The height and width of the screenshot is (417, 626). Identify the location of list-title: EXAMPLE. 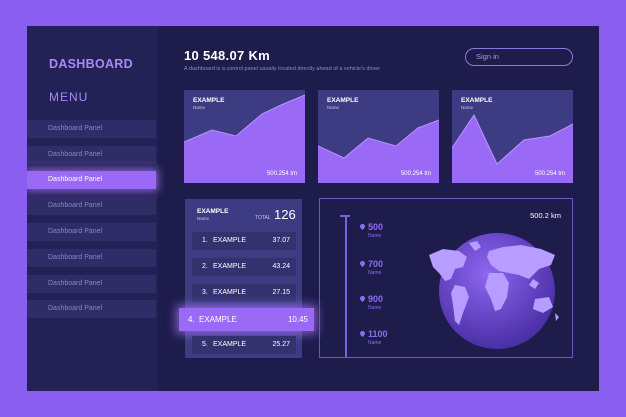
(213, 211).